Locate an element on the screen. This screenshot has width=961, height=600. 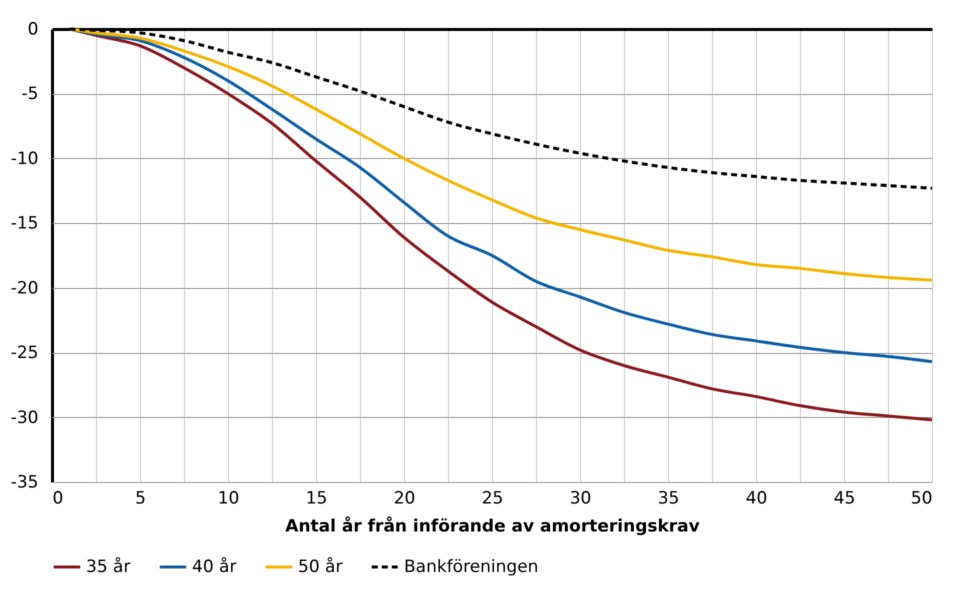
legend-label: Bankföreningen is located at coordinates (471, 567).